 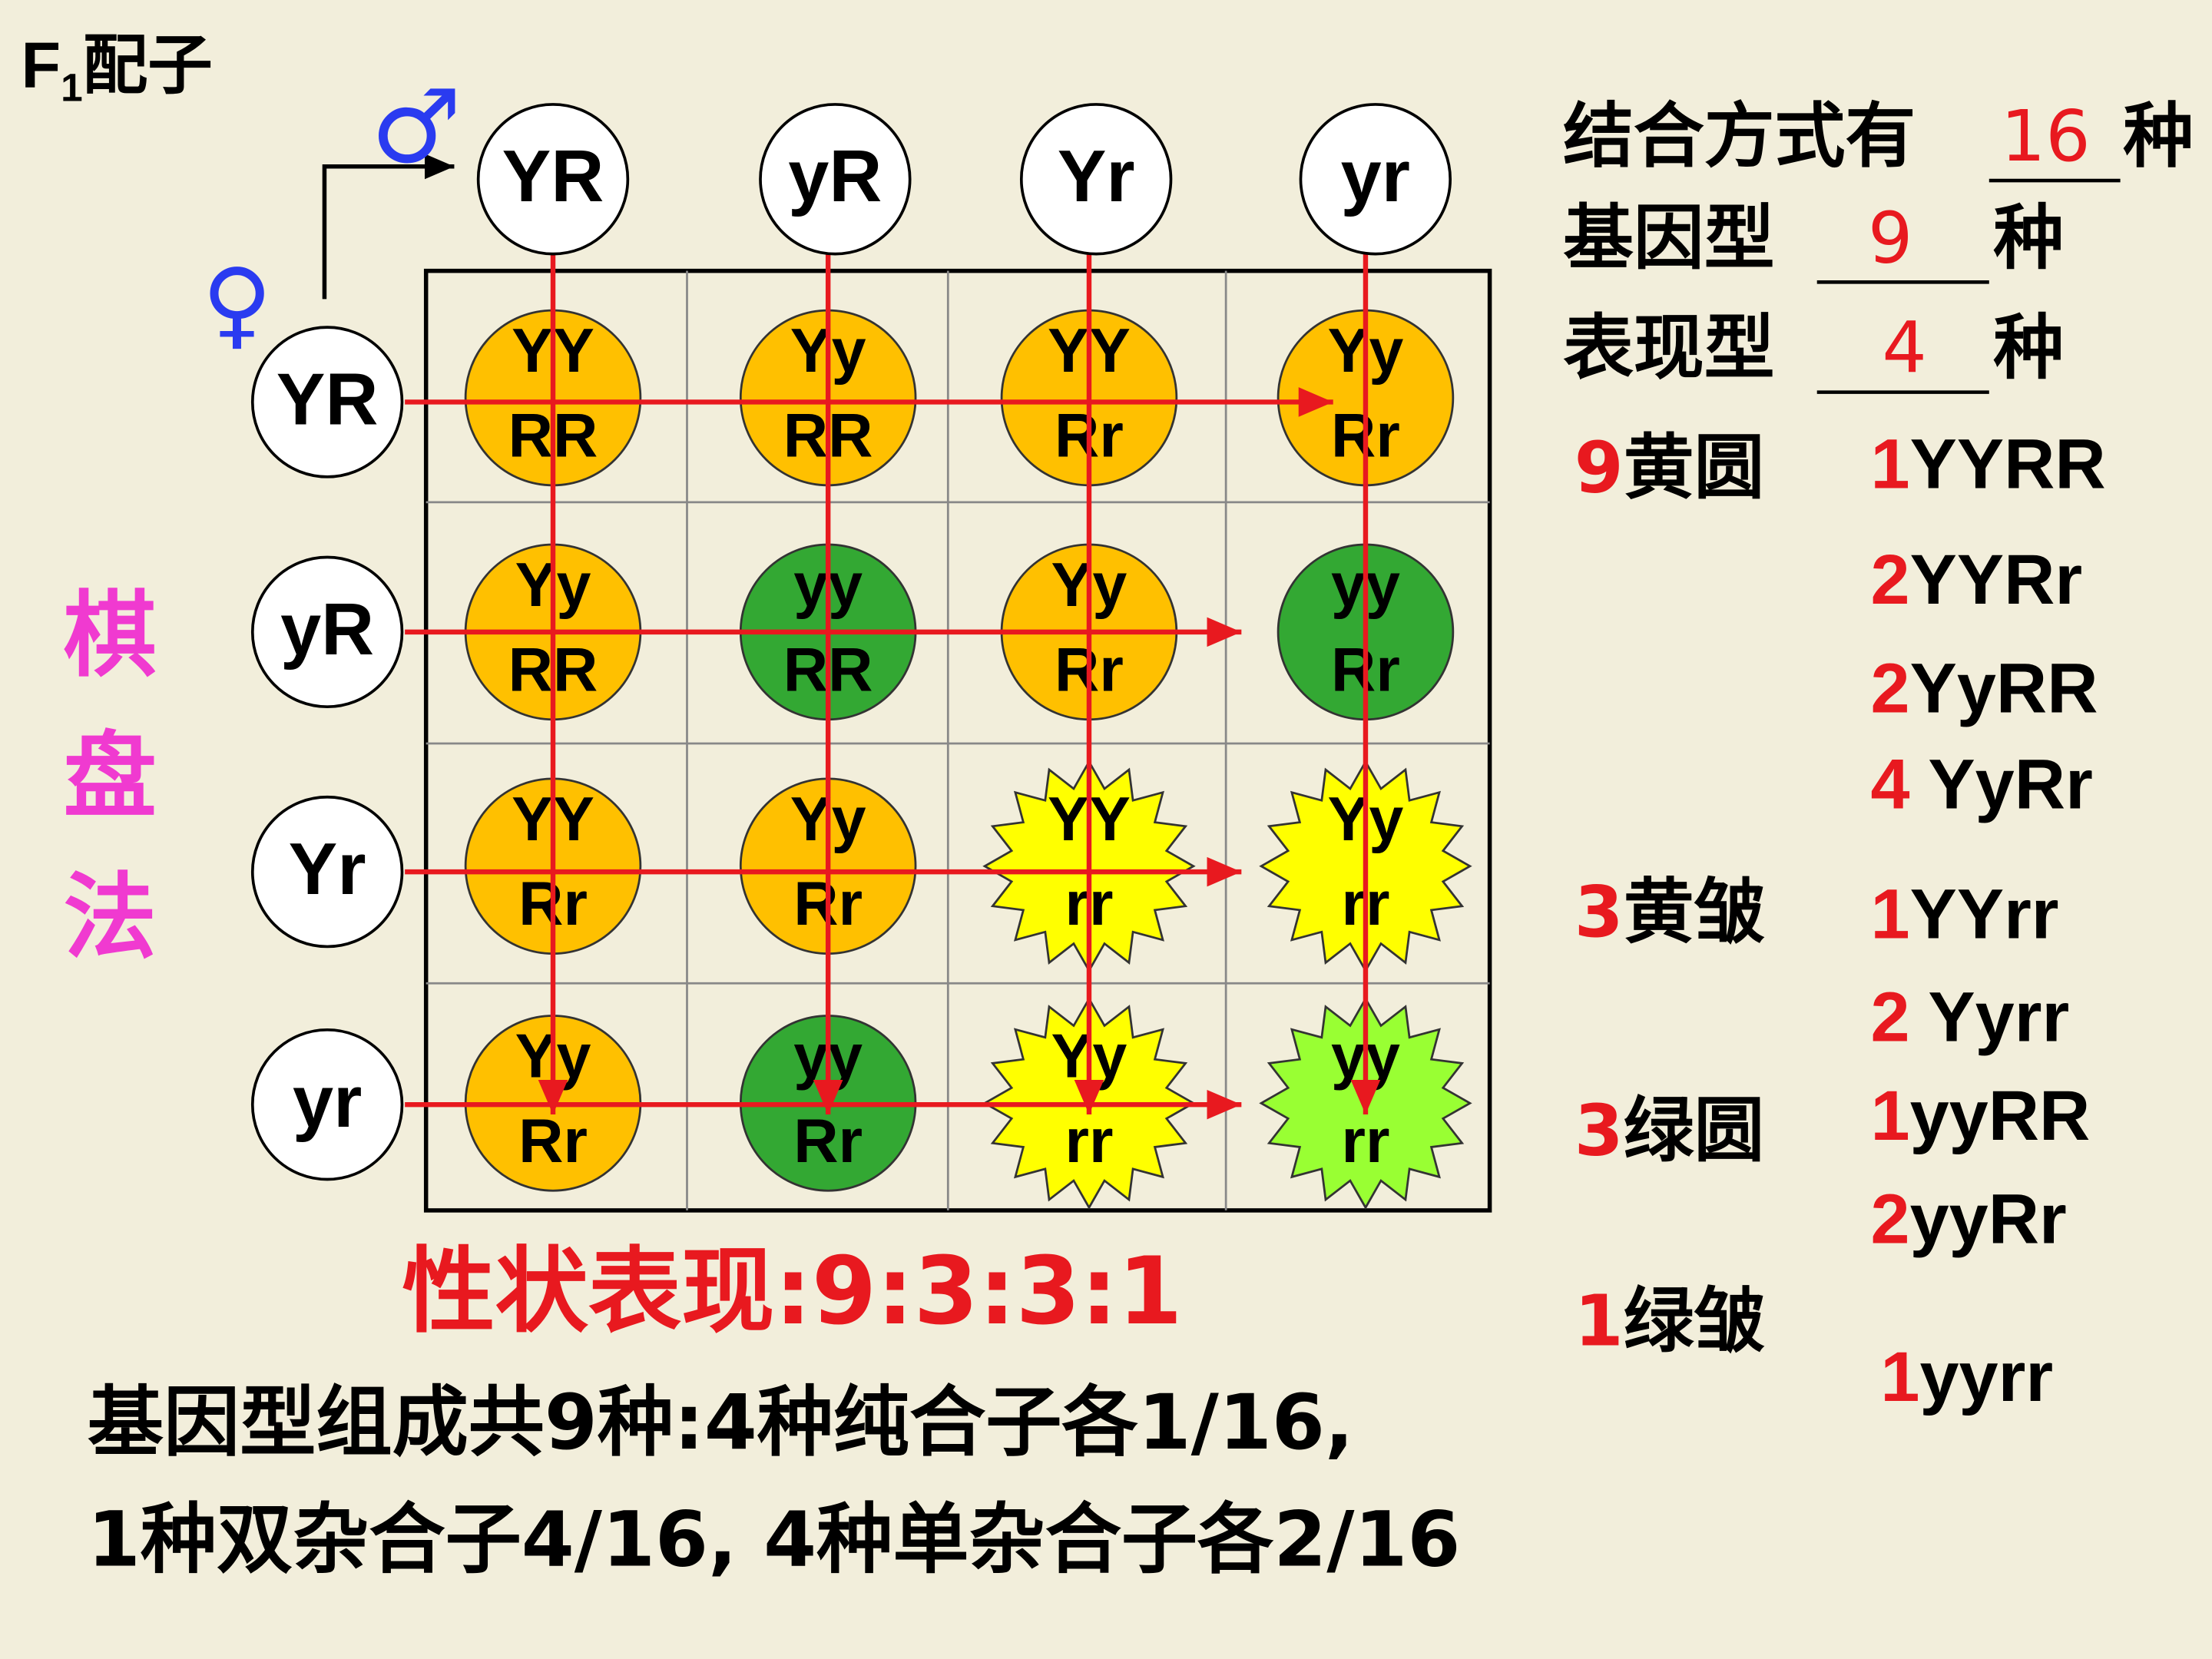 I want to click on phenotype-name: 绿圆, so click(x=1695, y=1131).